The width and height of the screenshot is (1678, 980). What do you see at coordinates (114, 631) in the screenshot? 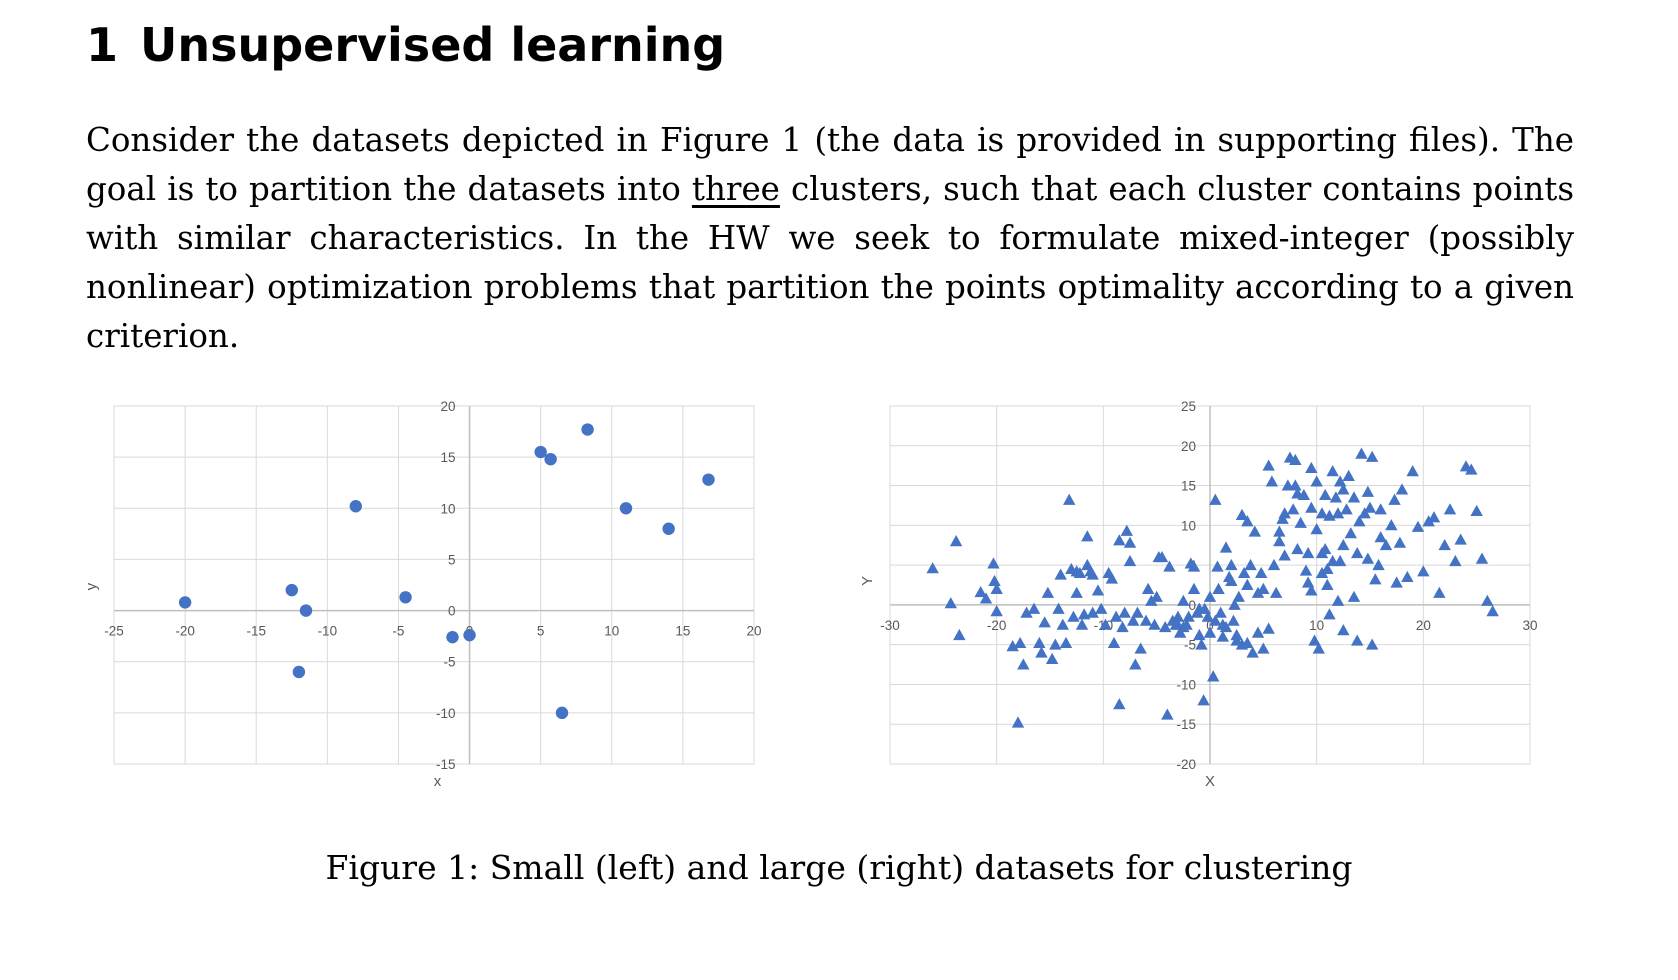
I see `x-tick-label: -25` at bounding box center [114, 631].